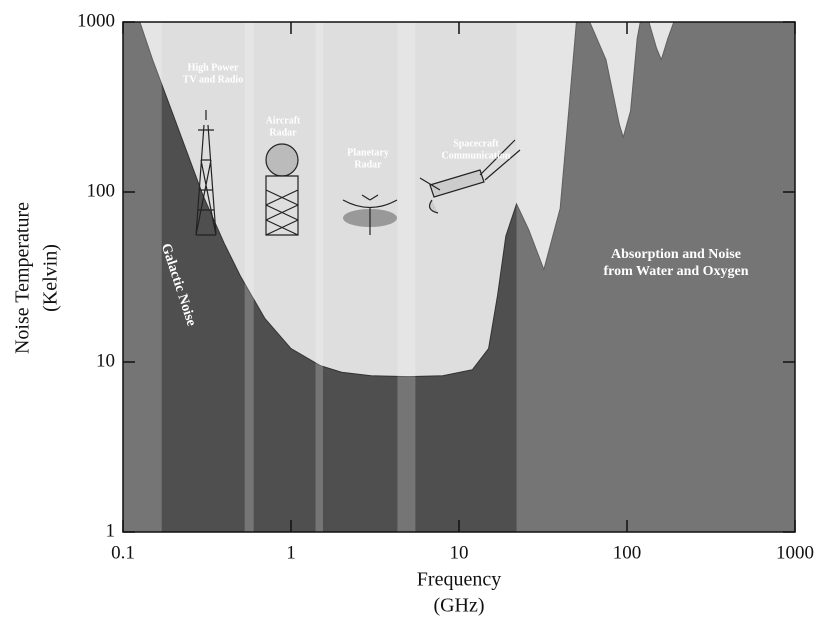 The height and width of the screenshot is (625, 827). What do you see at coordinates (101, 190) in the screenshot?
I see `y-tick-label: 100` at bounding box center [101, 190].